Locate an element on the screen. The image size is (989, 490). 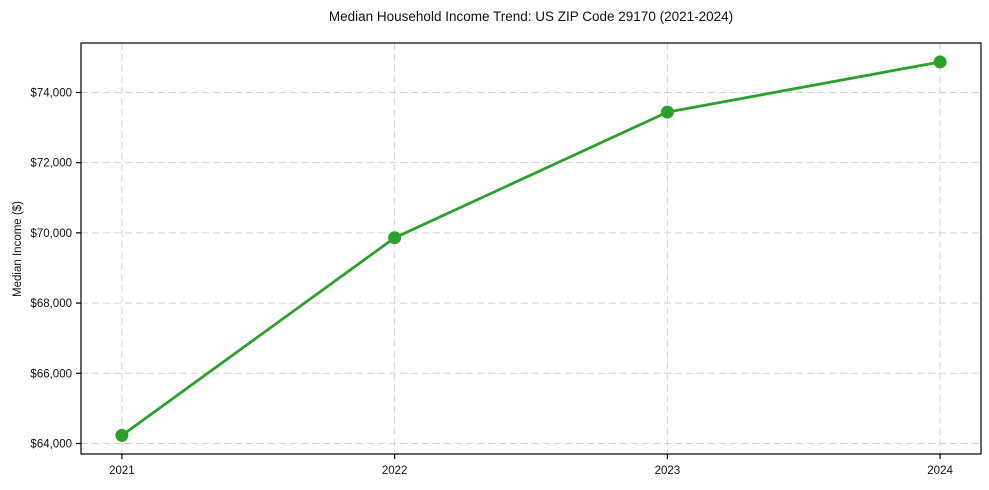
x-tick-label: 2023 is located at coordinates (668, 471).